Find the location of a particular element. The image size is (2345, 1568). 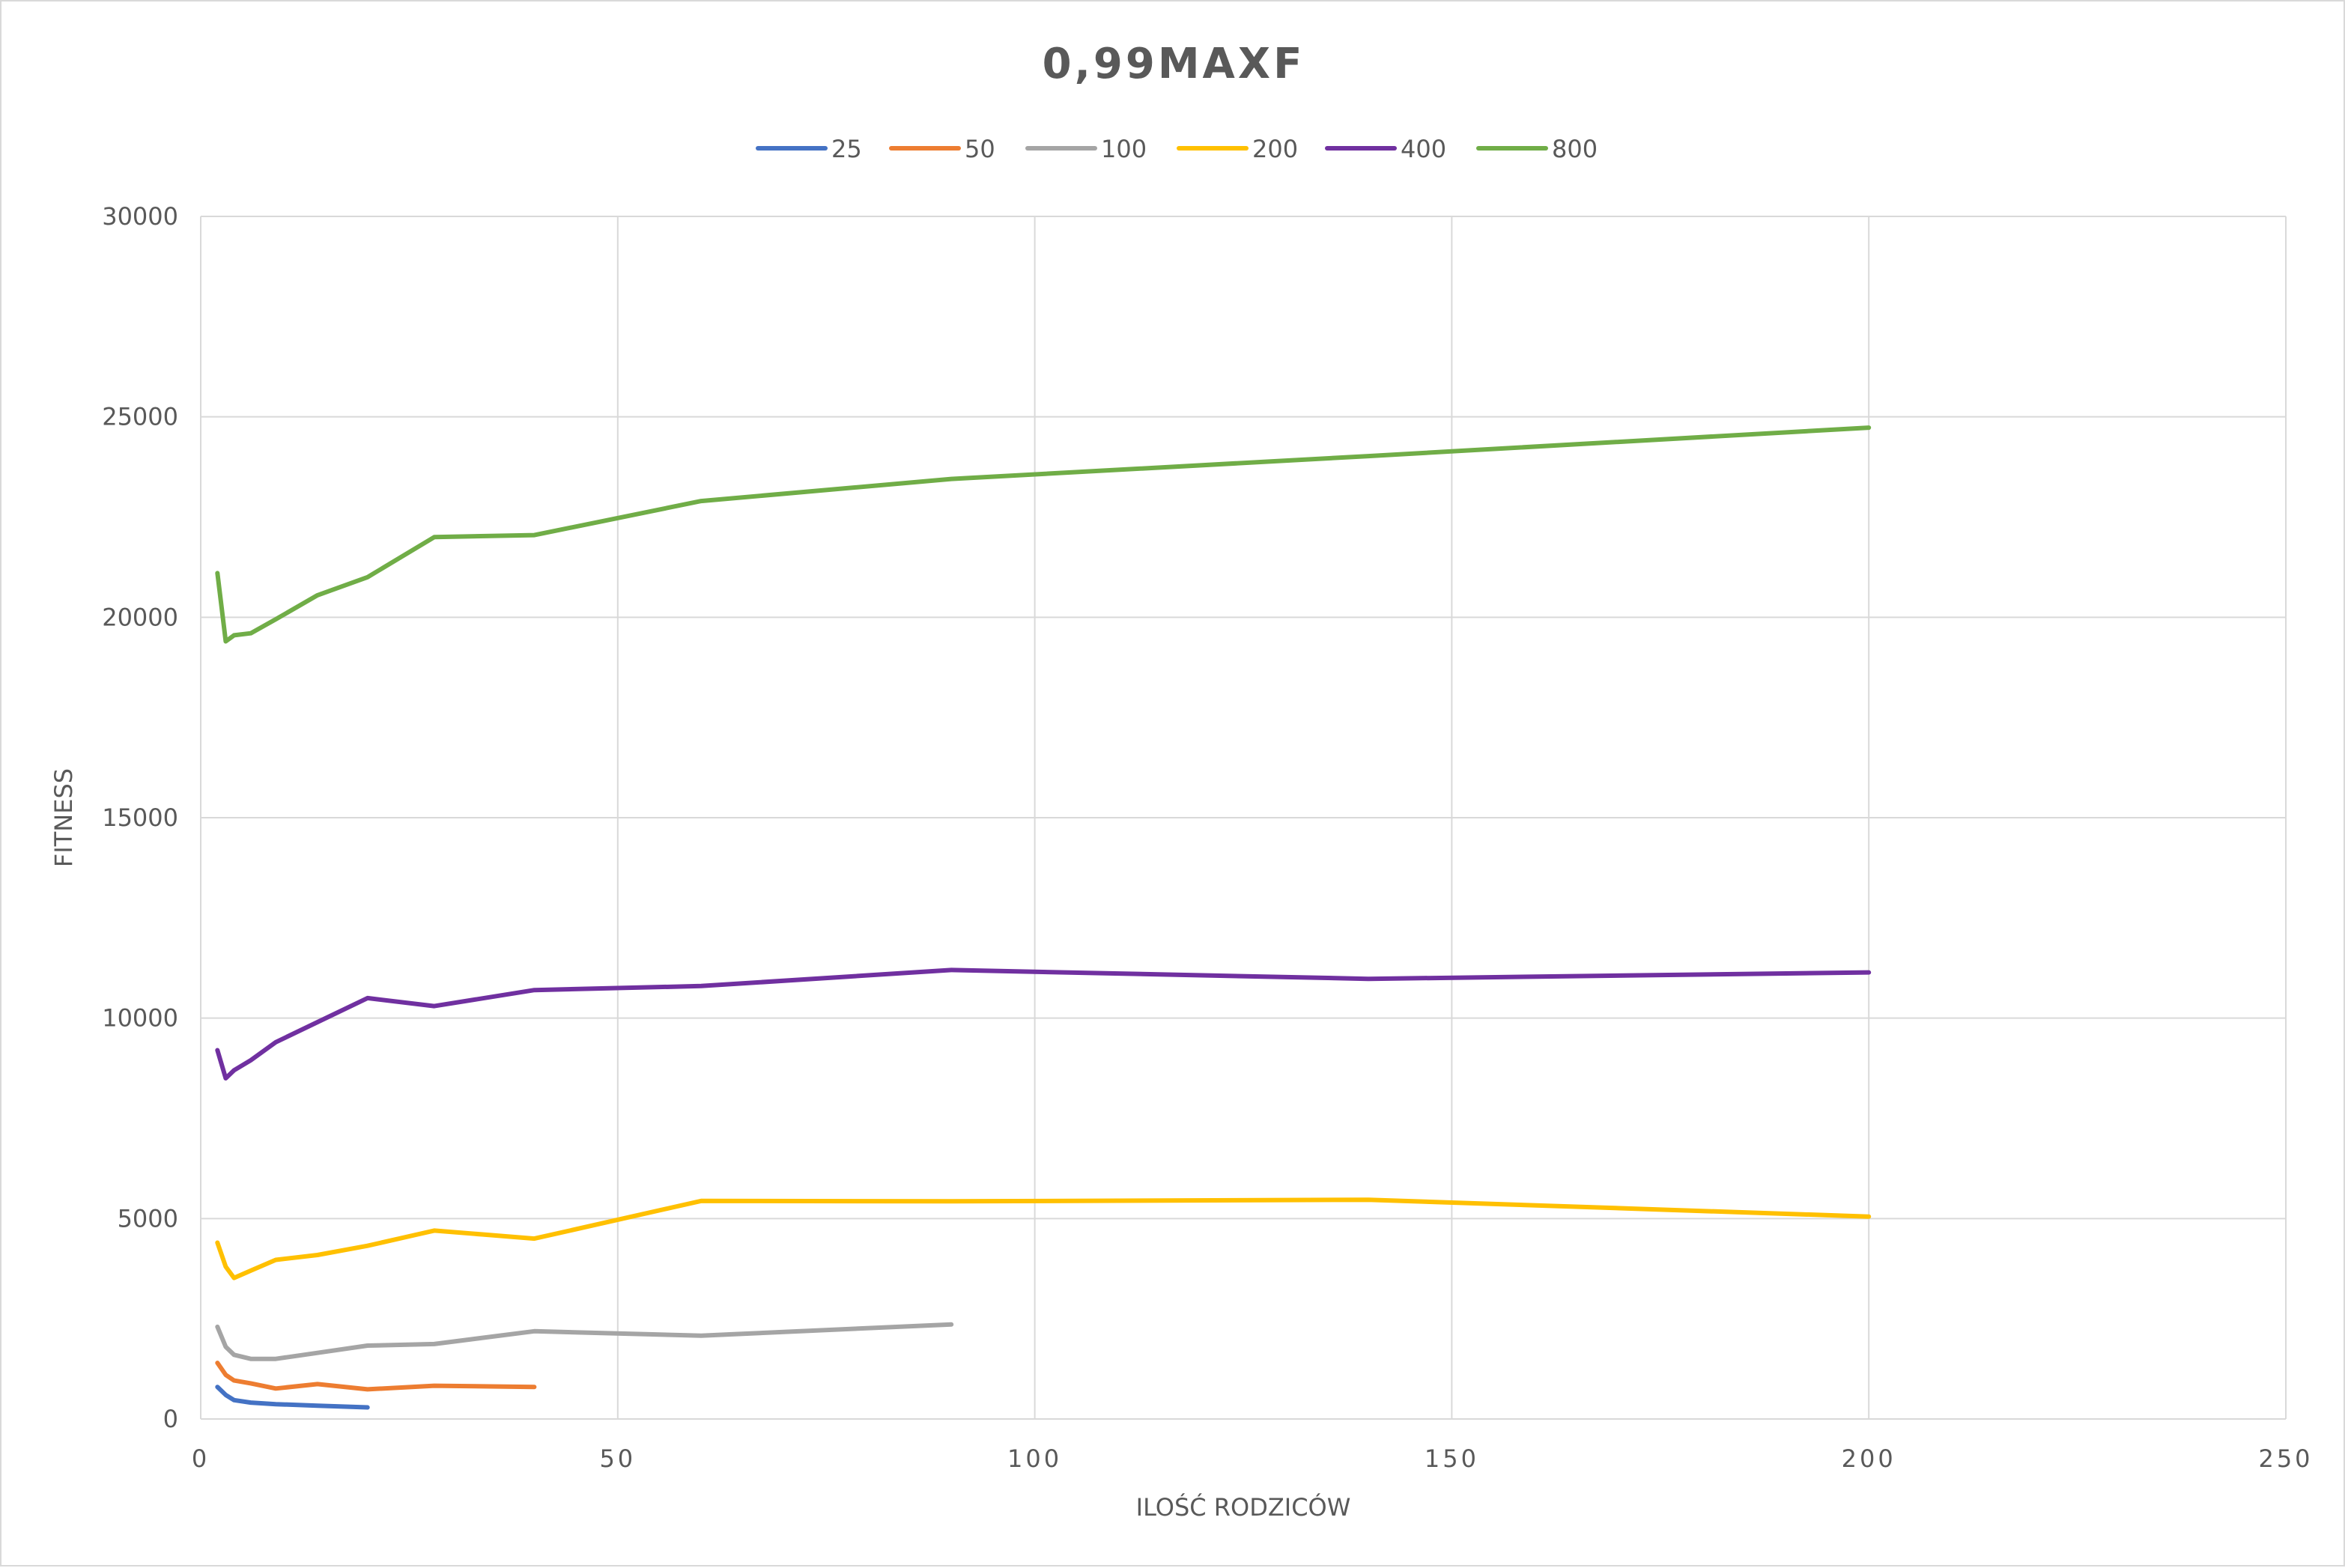

legend-label-400: 400 is located at coordinates (1423, 149).